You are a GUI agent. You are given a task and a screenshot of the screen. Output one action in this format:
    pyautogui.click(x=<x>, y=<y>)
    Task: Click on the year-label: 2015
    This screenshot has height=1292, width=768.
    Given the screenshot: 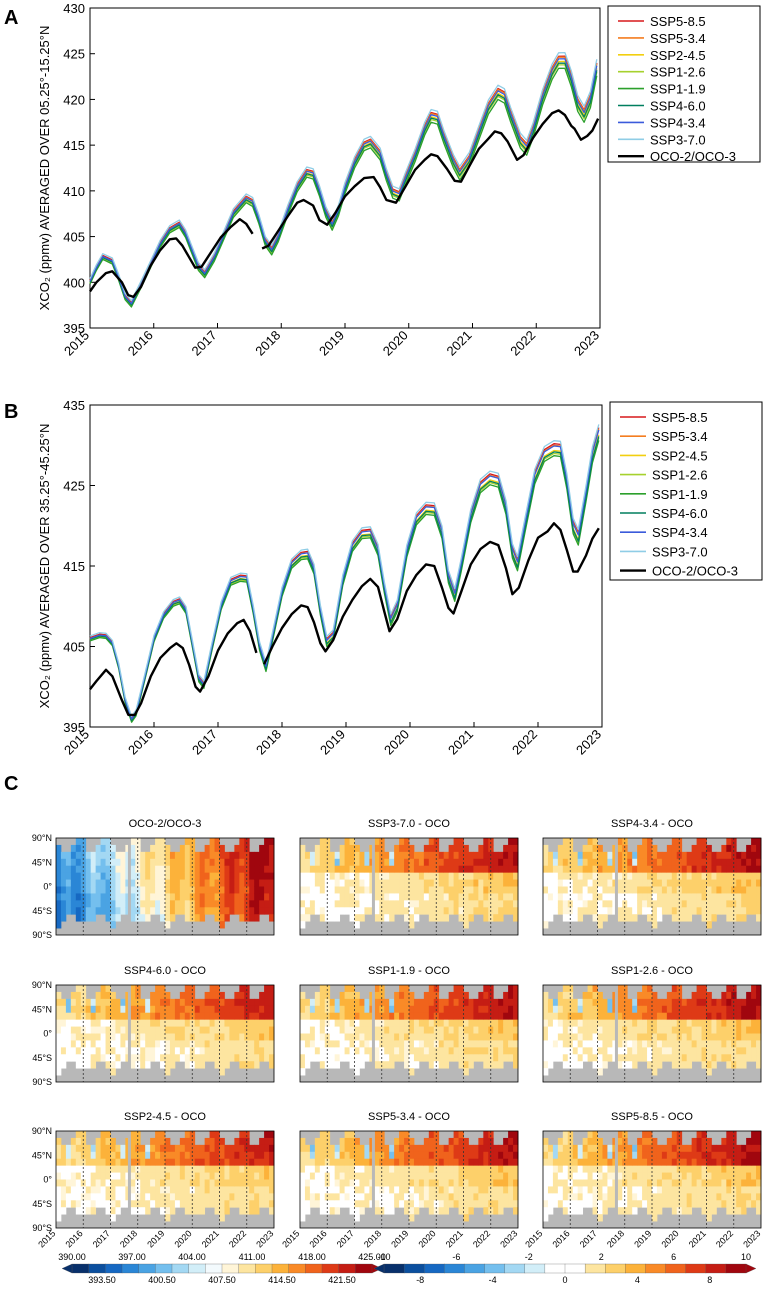 What is the action you would take?
    pyautogui.click(x=533, y=1238)
    